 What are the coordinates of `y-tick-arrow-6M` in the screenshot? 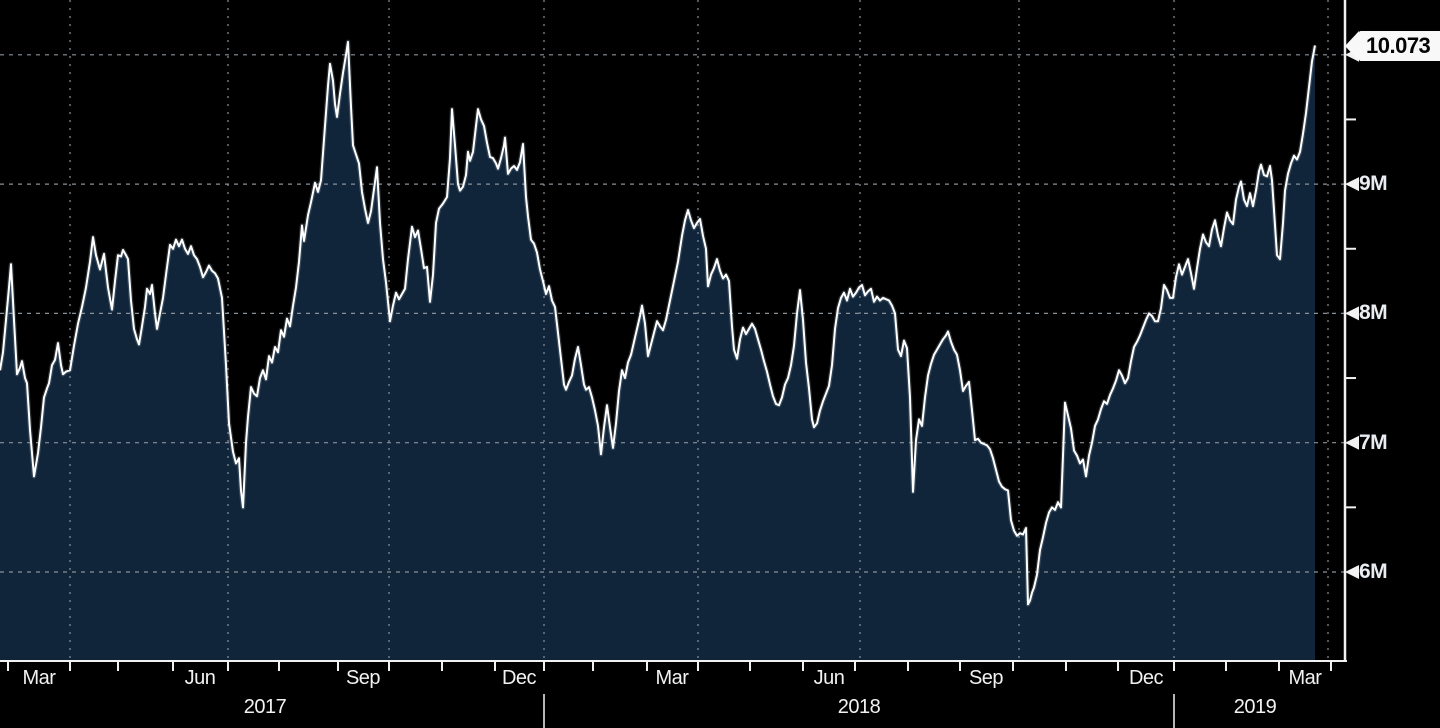 It's located at (1352, 572).